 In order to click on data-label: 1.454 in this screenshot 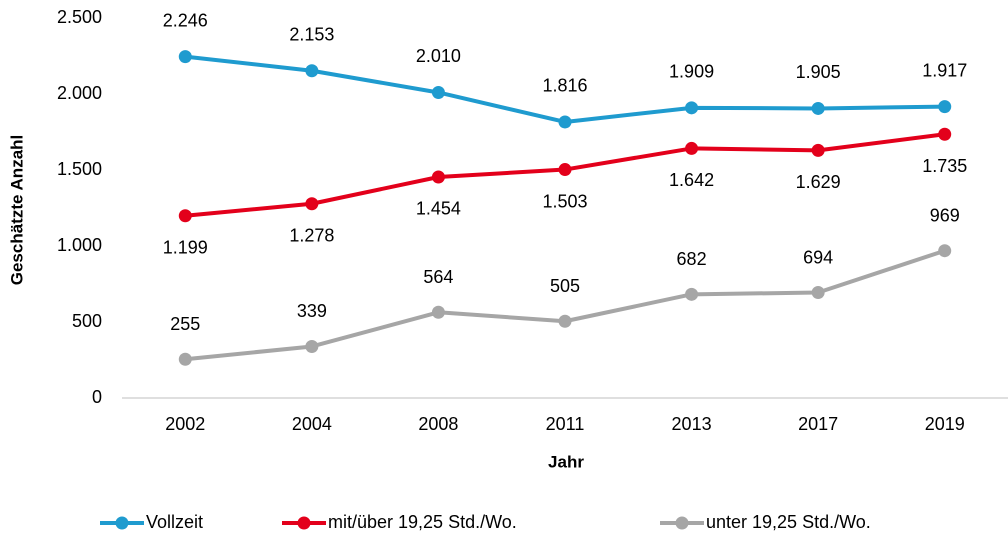, I will do `click(438, 209)`.